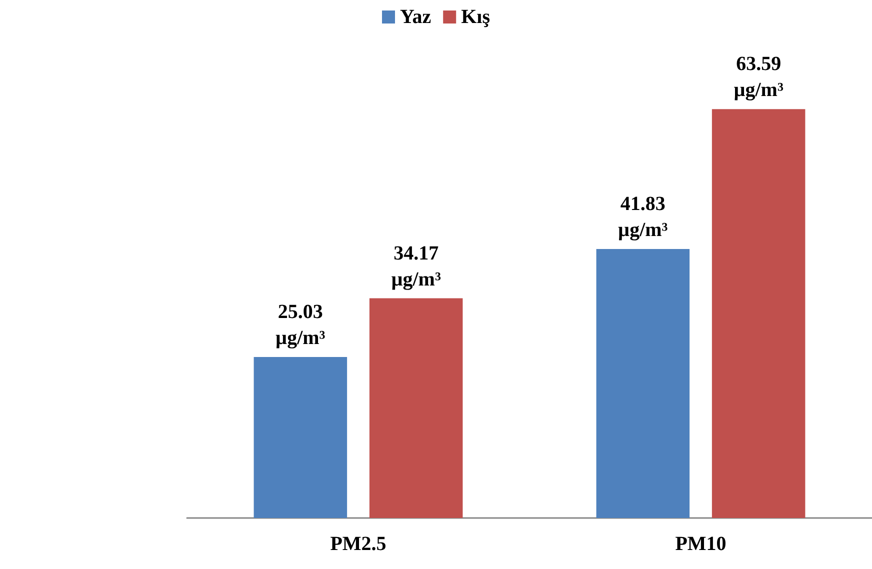 This screenshot has height=569, width=872. Describe the element at coordinates (358, 544) in the screenshot. I see `x-tick-label: PM2.5` at that location.